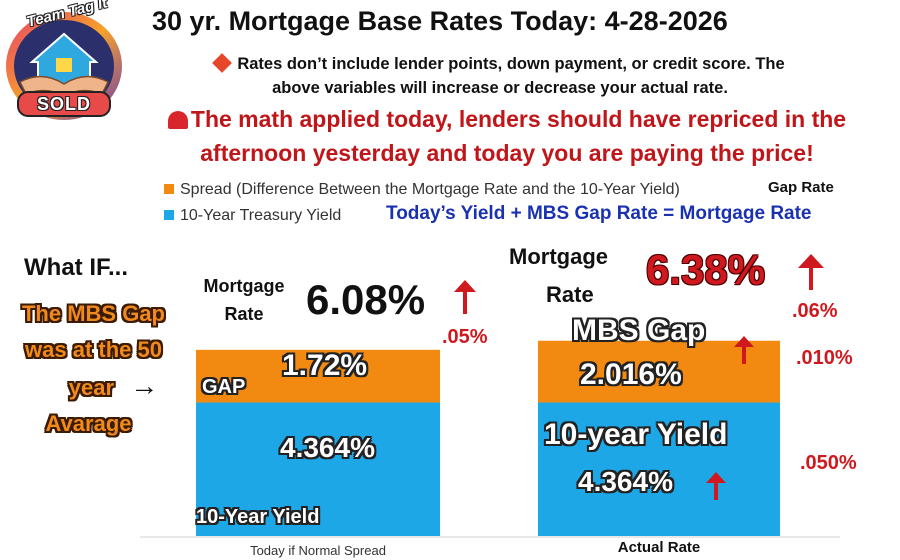 The width and height of the screenshot is (900, 560). What do you see at coordinates (93, 349) in the screenshot?
I see `what-if-line2: was at the 50` at bounding box center [93, 349].